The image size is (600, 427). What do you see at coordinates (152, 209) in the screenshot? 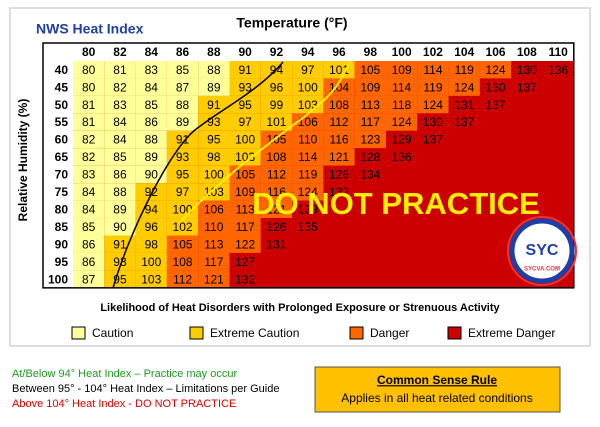
I see `cell-value: 94` at bounding box center [152, 209].